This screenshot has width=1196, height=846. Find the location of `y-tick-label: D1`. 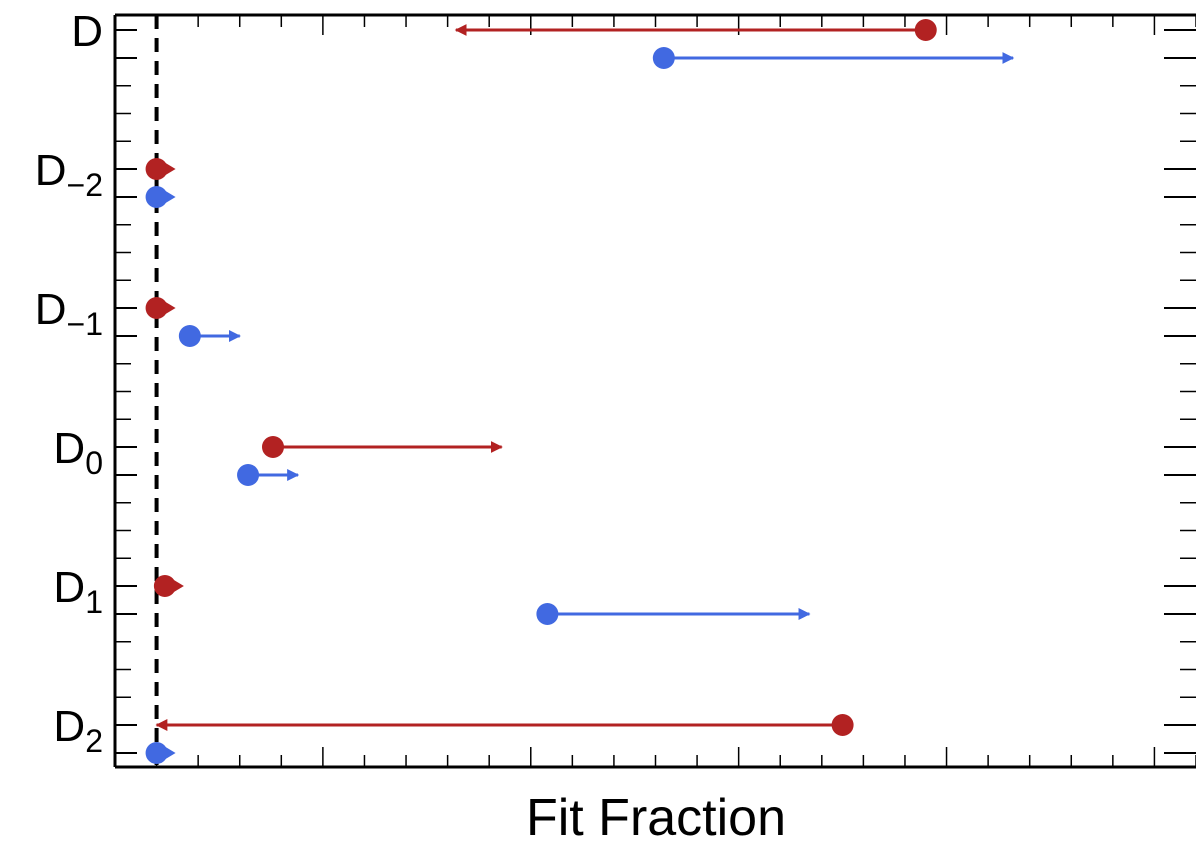

y-tick-label: D1 is located at coordinates (78, 591).